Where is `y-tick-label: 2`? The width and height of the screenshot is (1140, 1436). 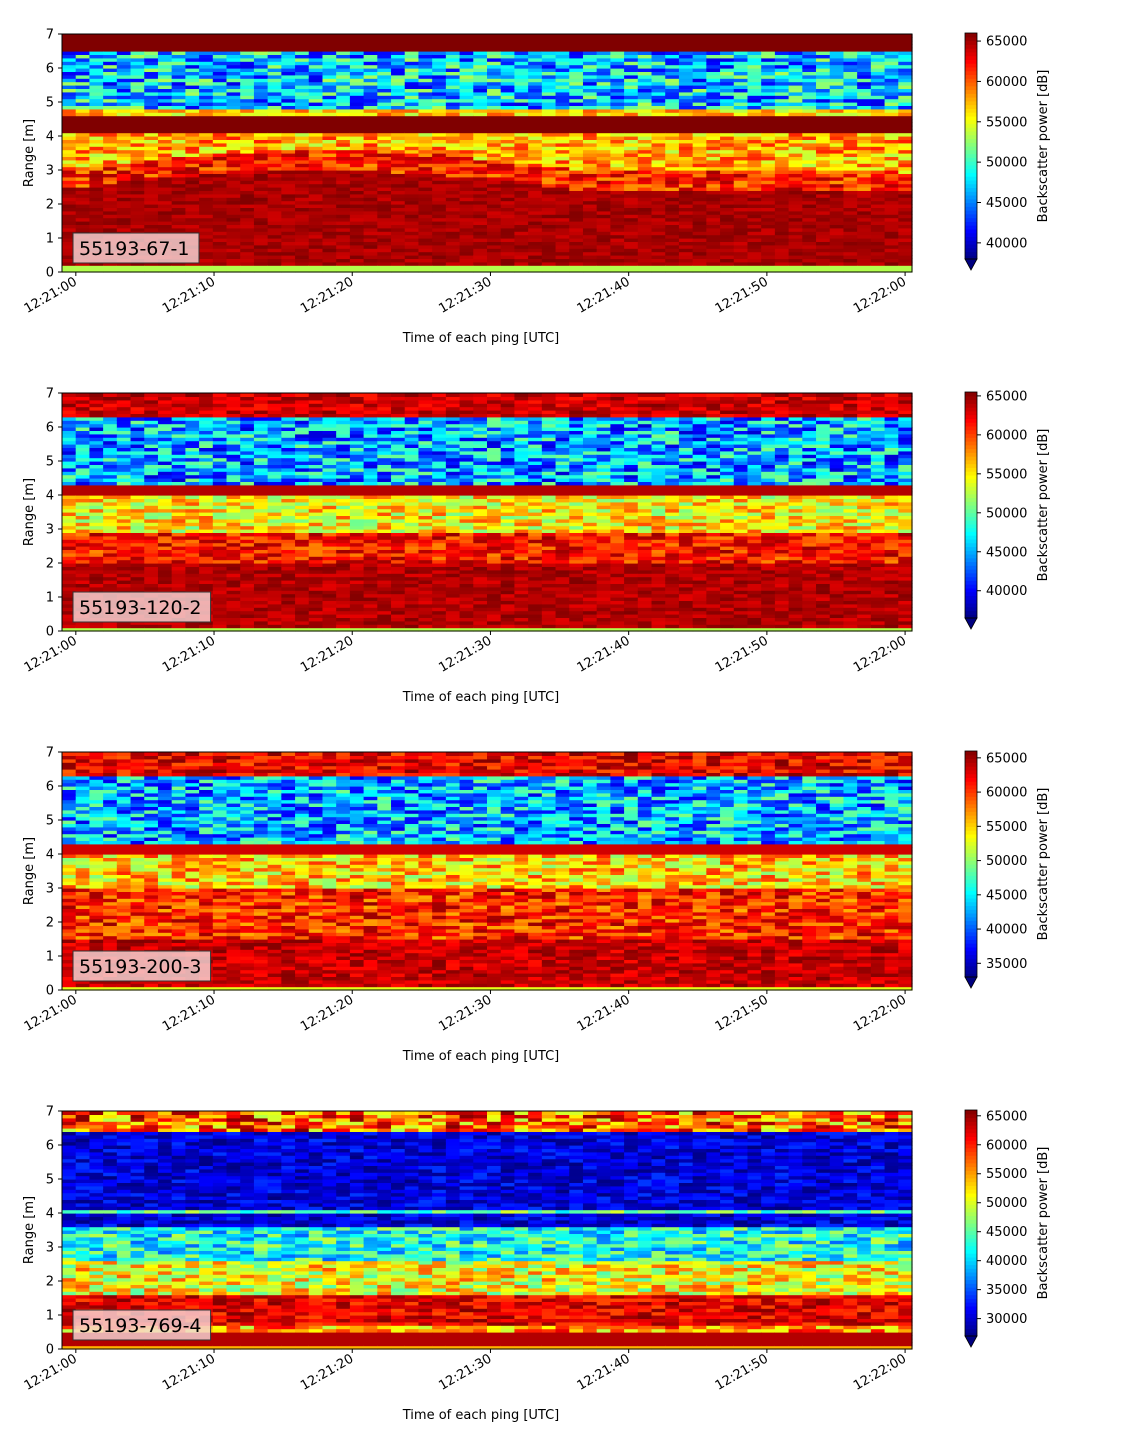 y-tick-label: 2 is located at coordinates (50, 205).